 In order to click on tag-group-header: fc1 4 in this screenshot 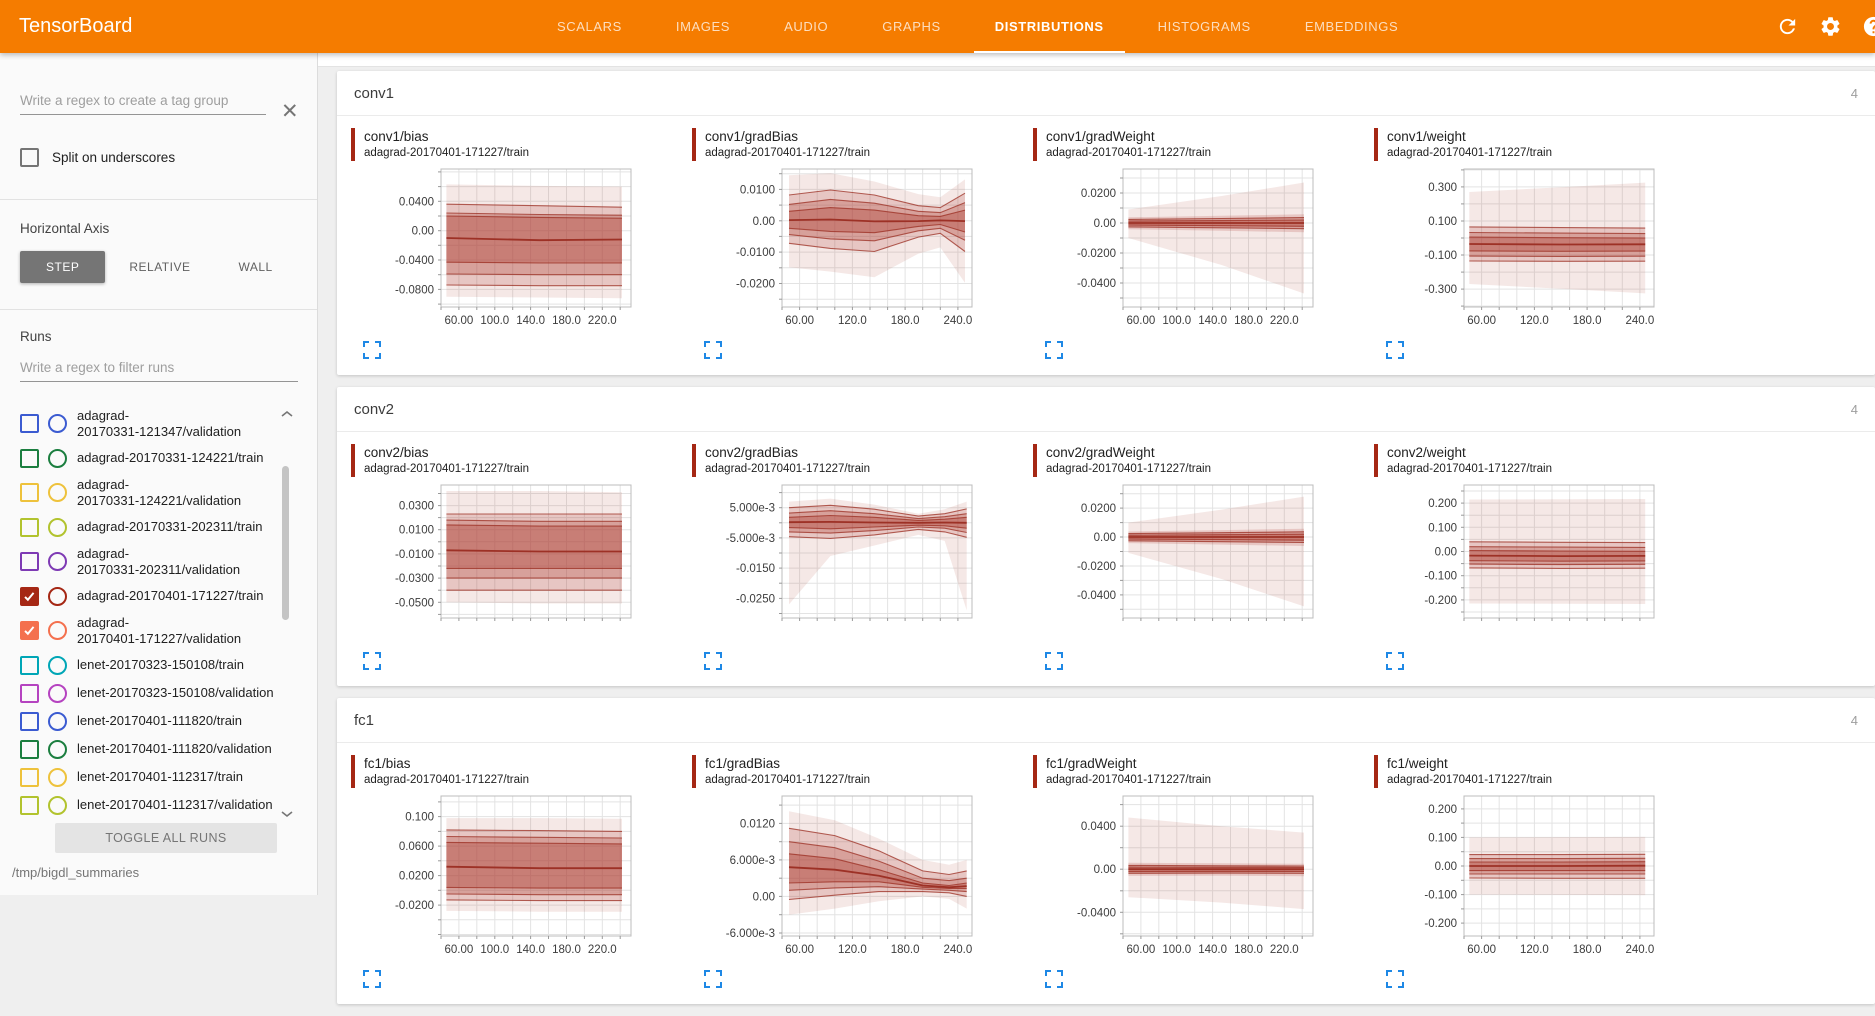, I will do `click(1106, 720)`.